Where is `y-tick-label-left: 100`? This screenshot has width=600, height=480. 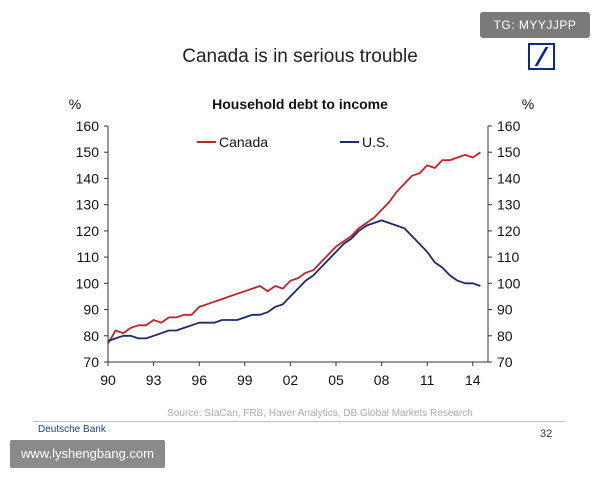 y-tick-label-left: 100 is located at coordinates (88, 283).